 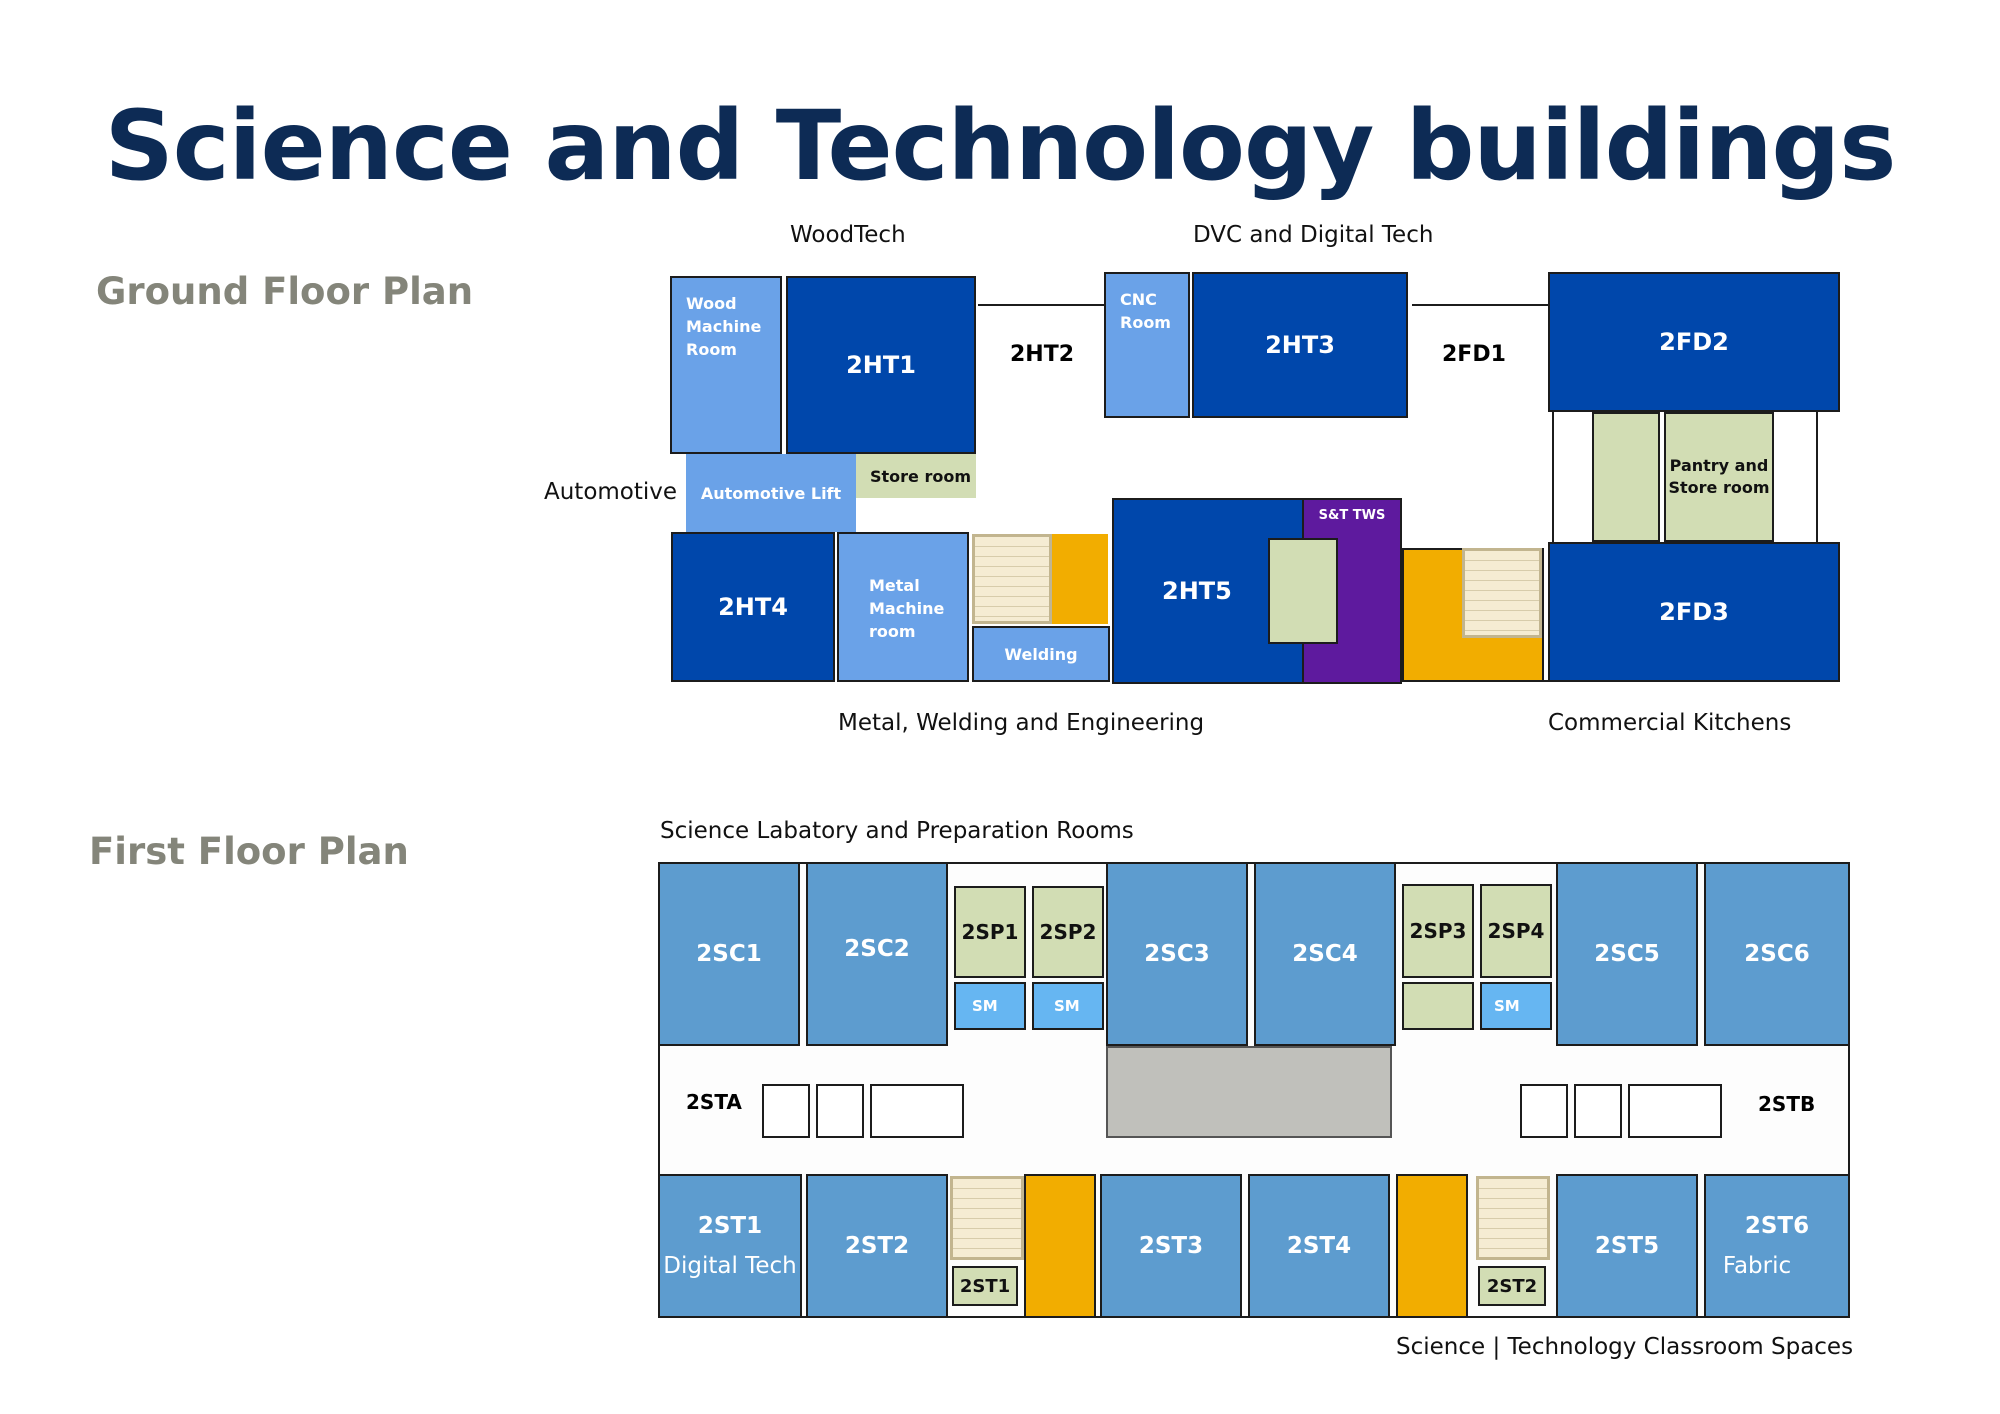 What do you see at coordinates (1042, 354) in the screenshot?
I see `room-2ht2: 2HT2` at bounding box center [1042, 354].